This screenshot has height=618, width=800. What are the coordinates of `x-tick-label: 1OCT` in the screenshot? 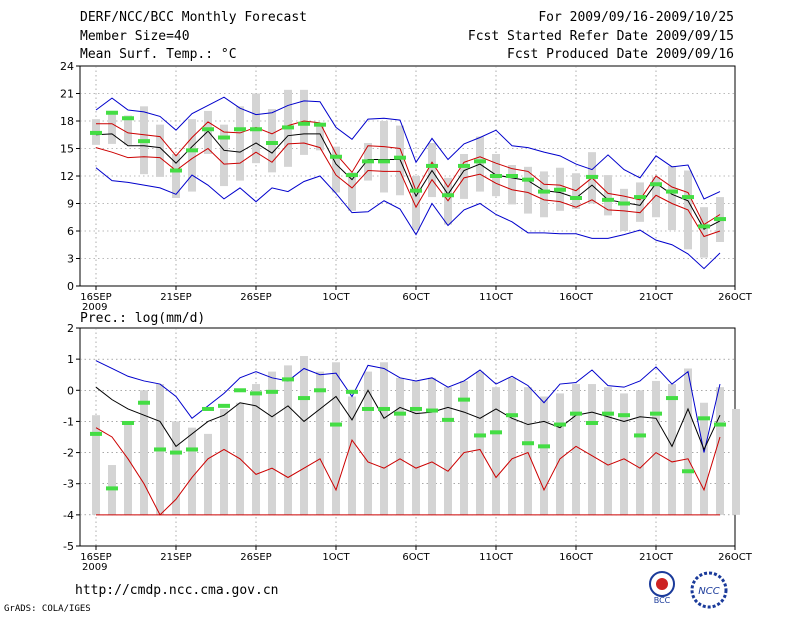 It's located at (336, 557).